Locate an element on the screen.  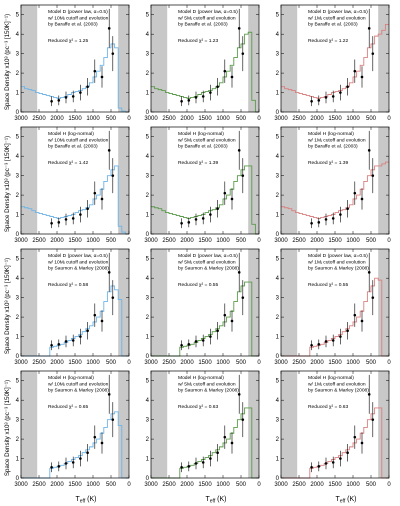
reduced-chi-square: Reduced χ² = 1.39 is located at coordinates (198, 163).